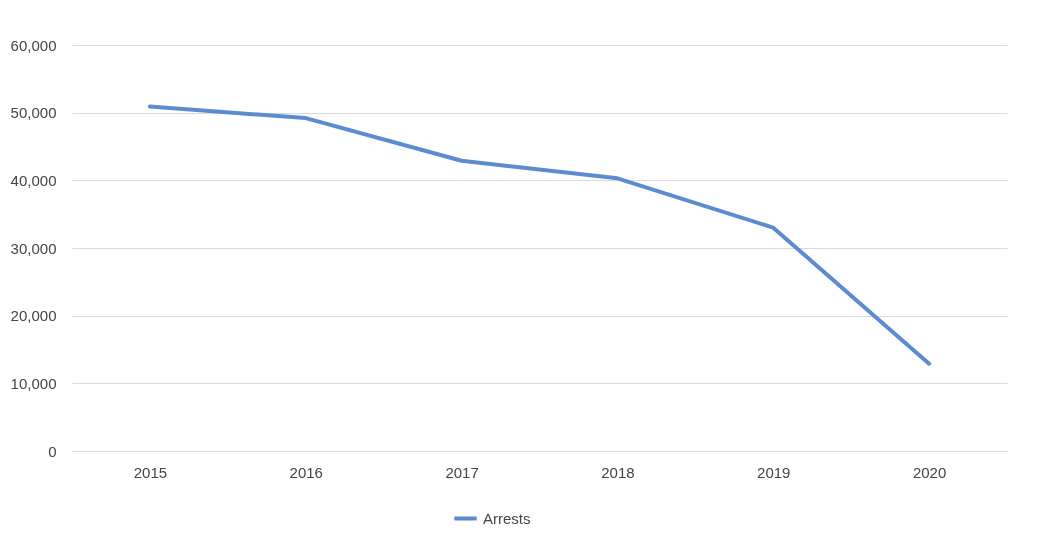 The height and width of the screenshot is (559, 1060). Describe the element at coordinates (306, 472) in the screenshot. I see `x-tick-label: 2016` at that location.